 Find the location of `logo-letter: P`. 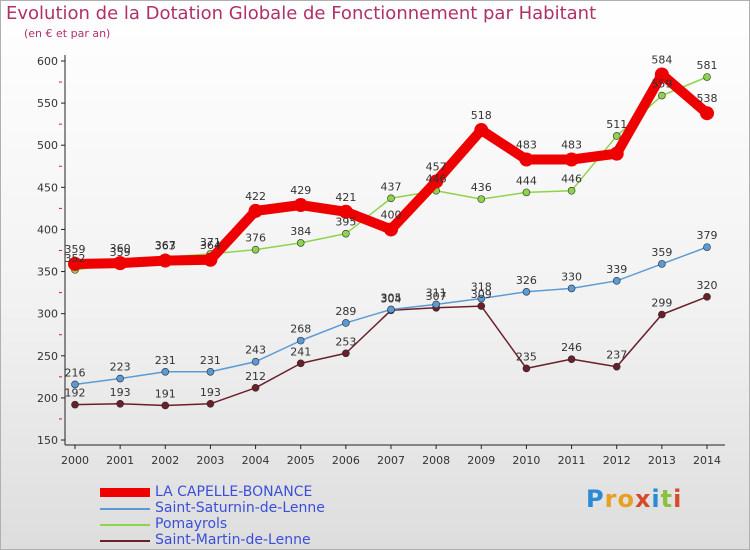

logo-letter: P is located at coordinates (595, 499).